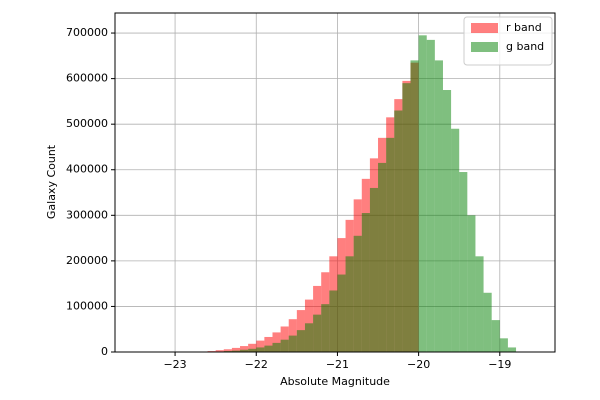  I want to click on x-tick-label: −19, so click(499, 364).